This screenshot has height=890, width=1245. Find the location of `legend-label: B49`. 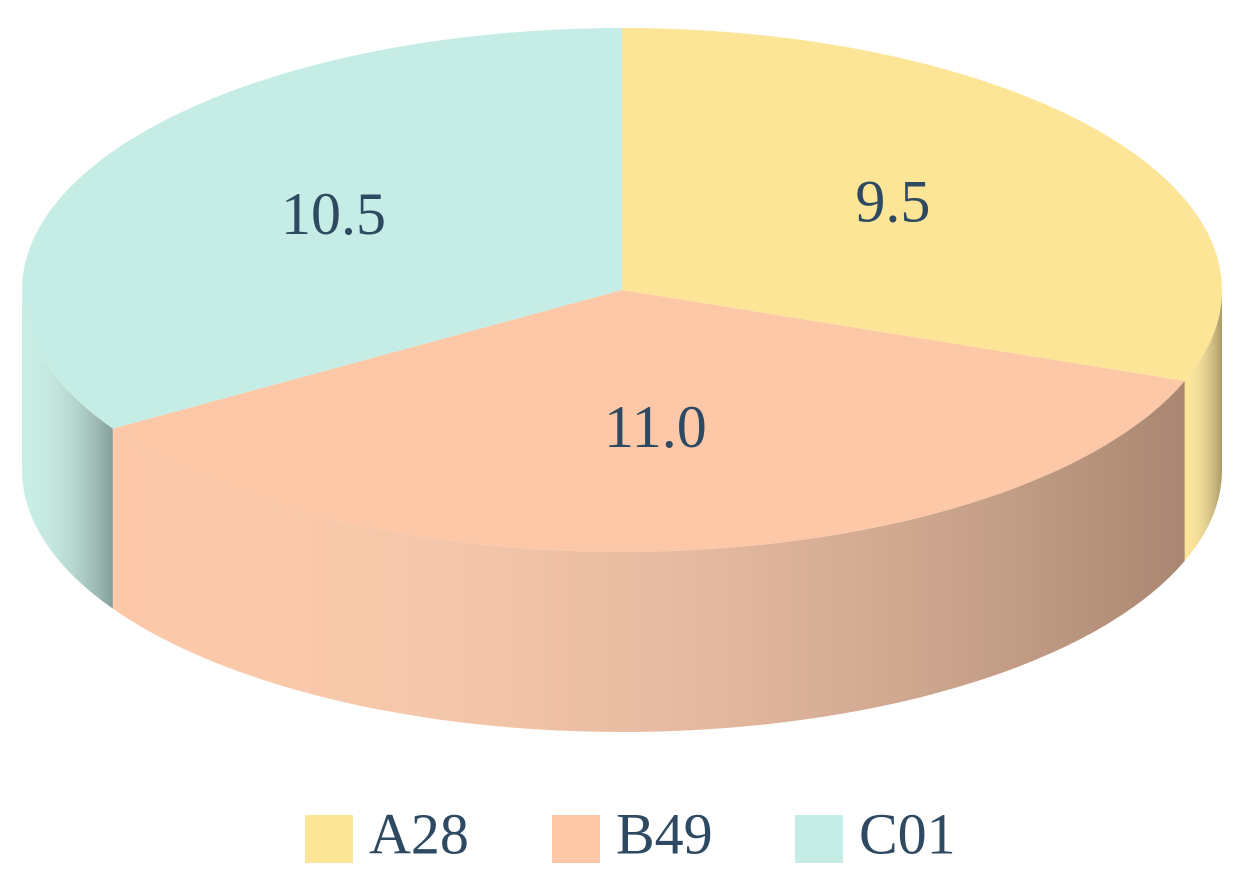

legend-label: B49 is located at coordinates (664, 833).